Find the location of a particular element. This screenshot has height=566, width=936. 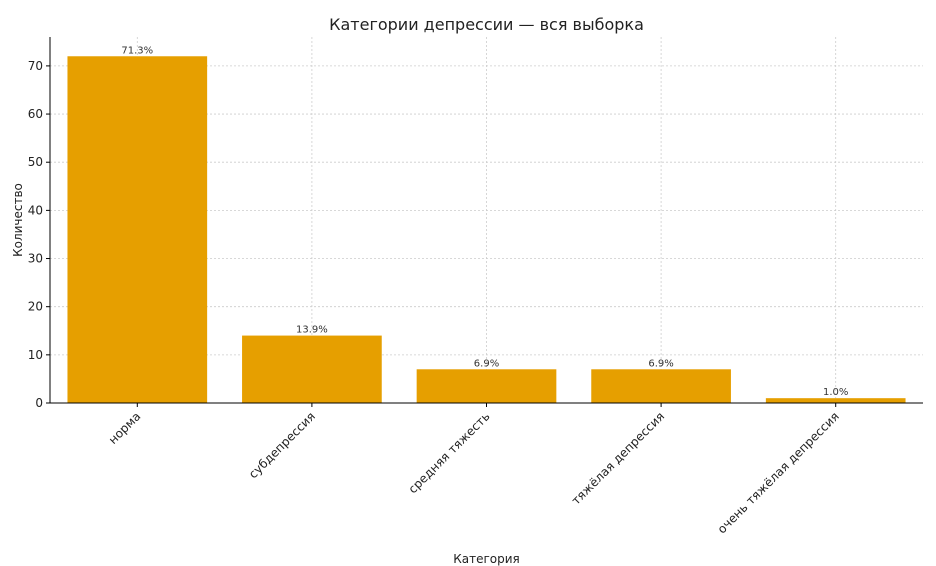

x-axis-label: Категория is located at coordinates (486, 559).